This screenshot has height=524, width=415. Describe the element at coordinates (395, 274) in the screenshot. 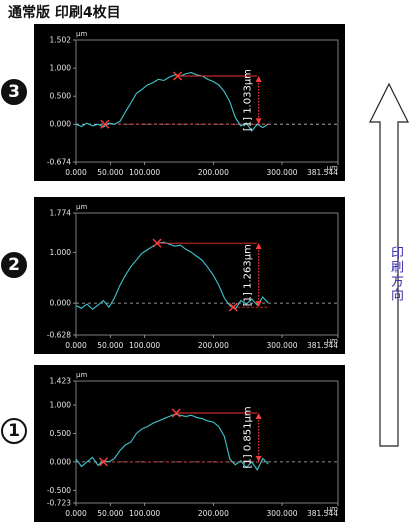

I see `print-direction-label: 印刷方向` at that location.